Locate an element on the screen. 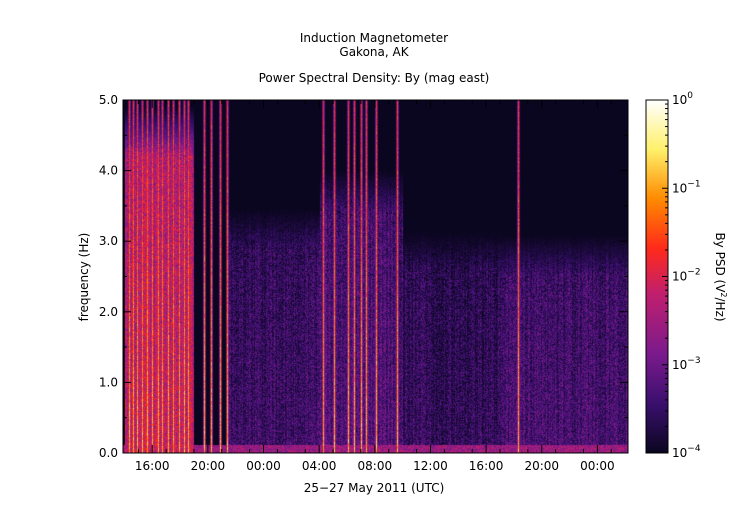 This screenshot has height=530, width=749. colorbar-label: By PSD (V2/Hz) is located at coordinates (720, 276).